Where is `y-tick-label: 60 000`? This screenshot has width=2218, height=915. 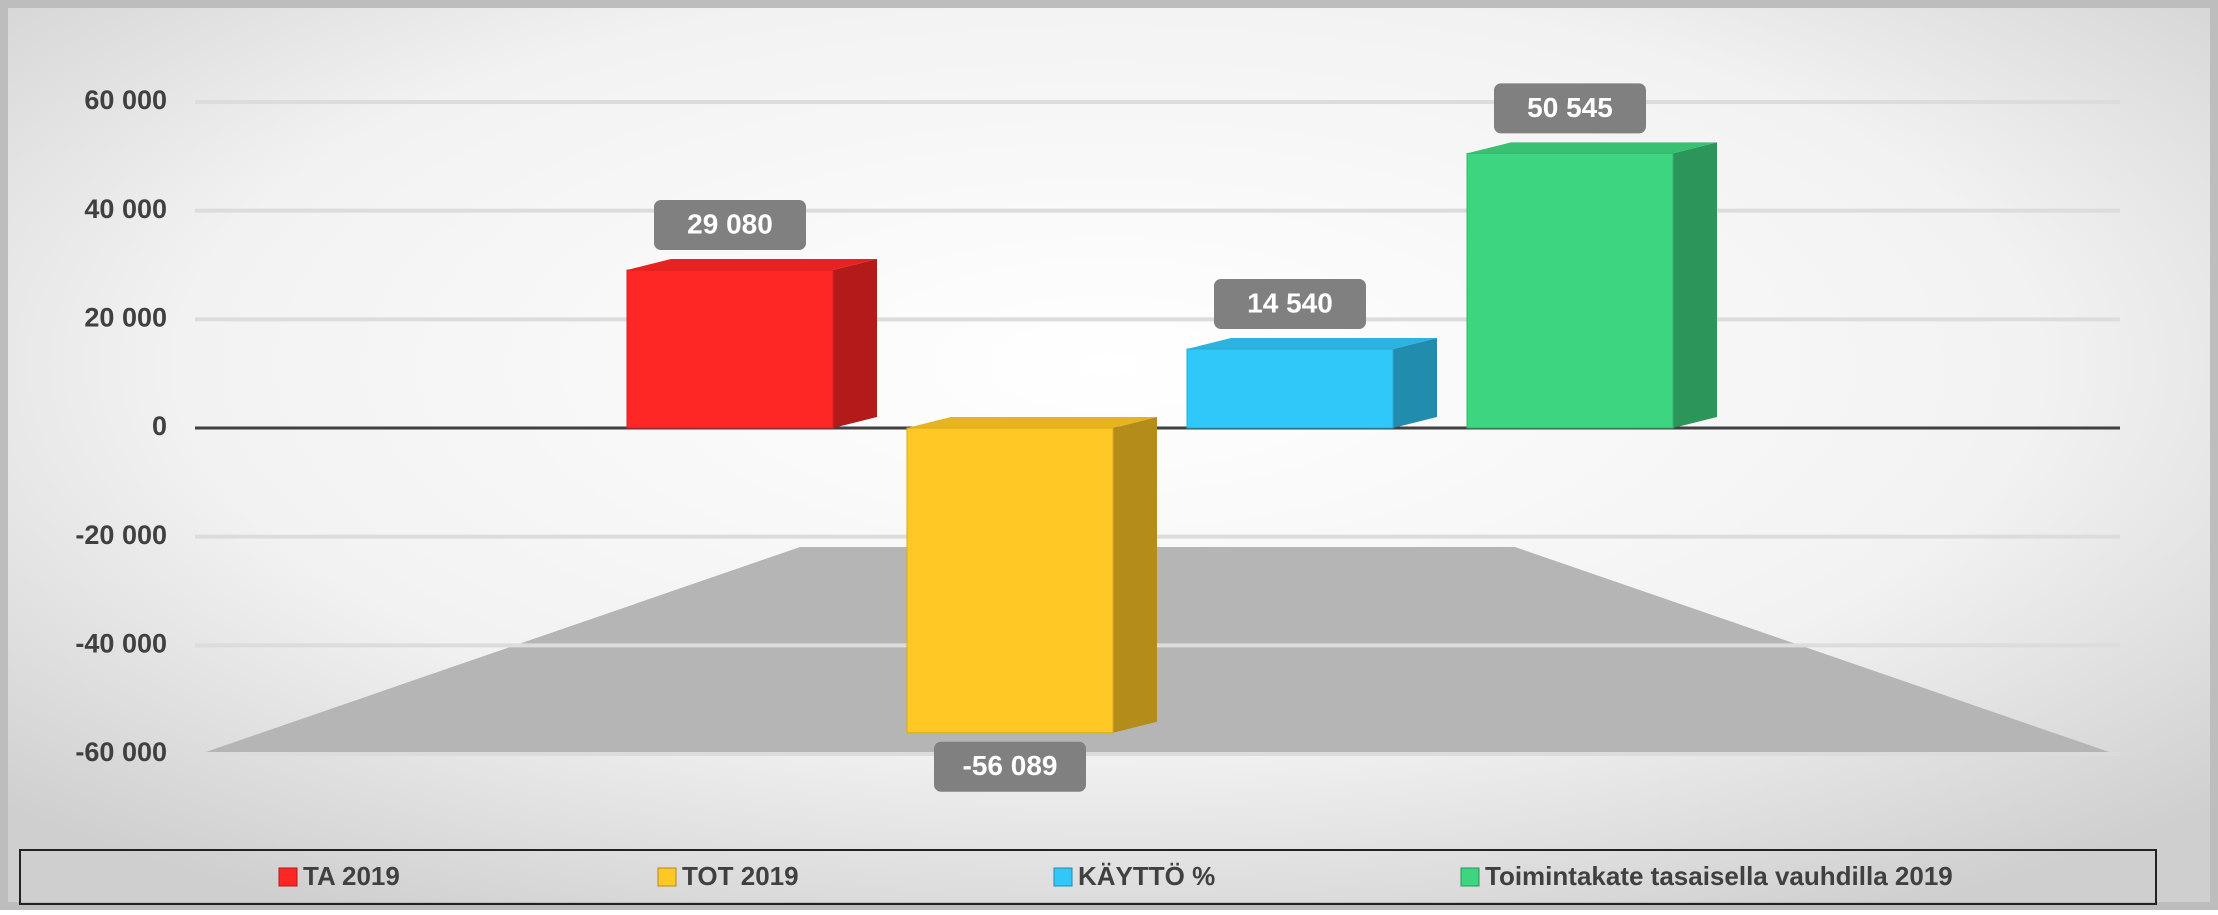 y-tick-label: 60 000 is located at coordinates (125, 100).